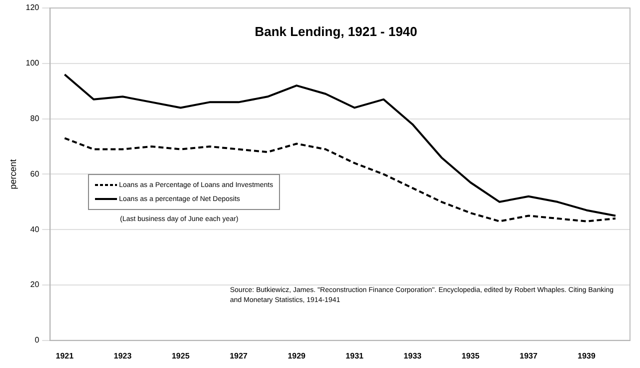  Describe the element at coordinates (336, 31) in the screenshot. I see `text: Bank Lending, 1921 - 1940` at that location.